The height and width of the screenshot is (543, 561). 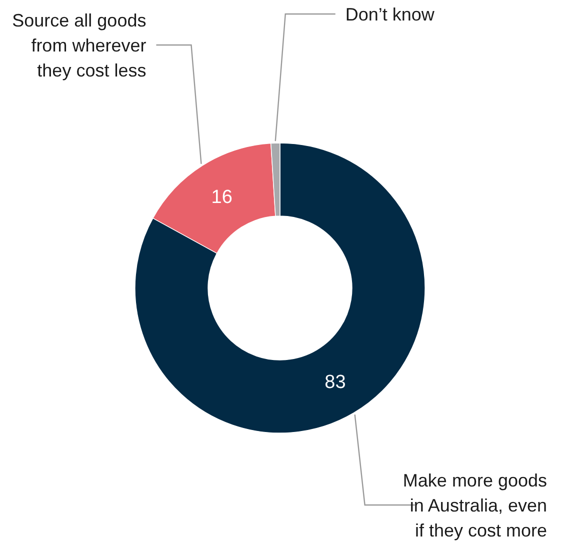 What do you see at coordinates (474, 505) in the screenshot?
I see `slice-label: Make more goods in Australia, even if they cost more` at bounding box center [474, 505].